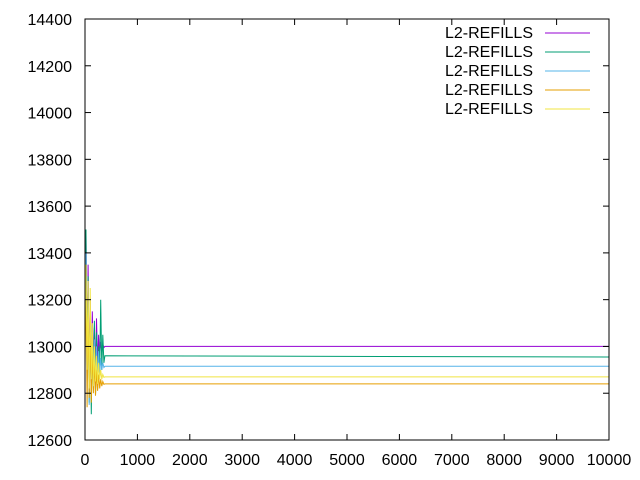 The image size is (640, 480). I want to click on legend-label-4: L2-REFILLS, so click(489, 90).